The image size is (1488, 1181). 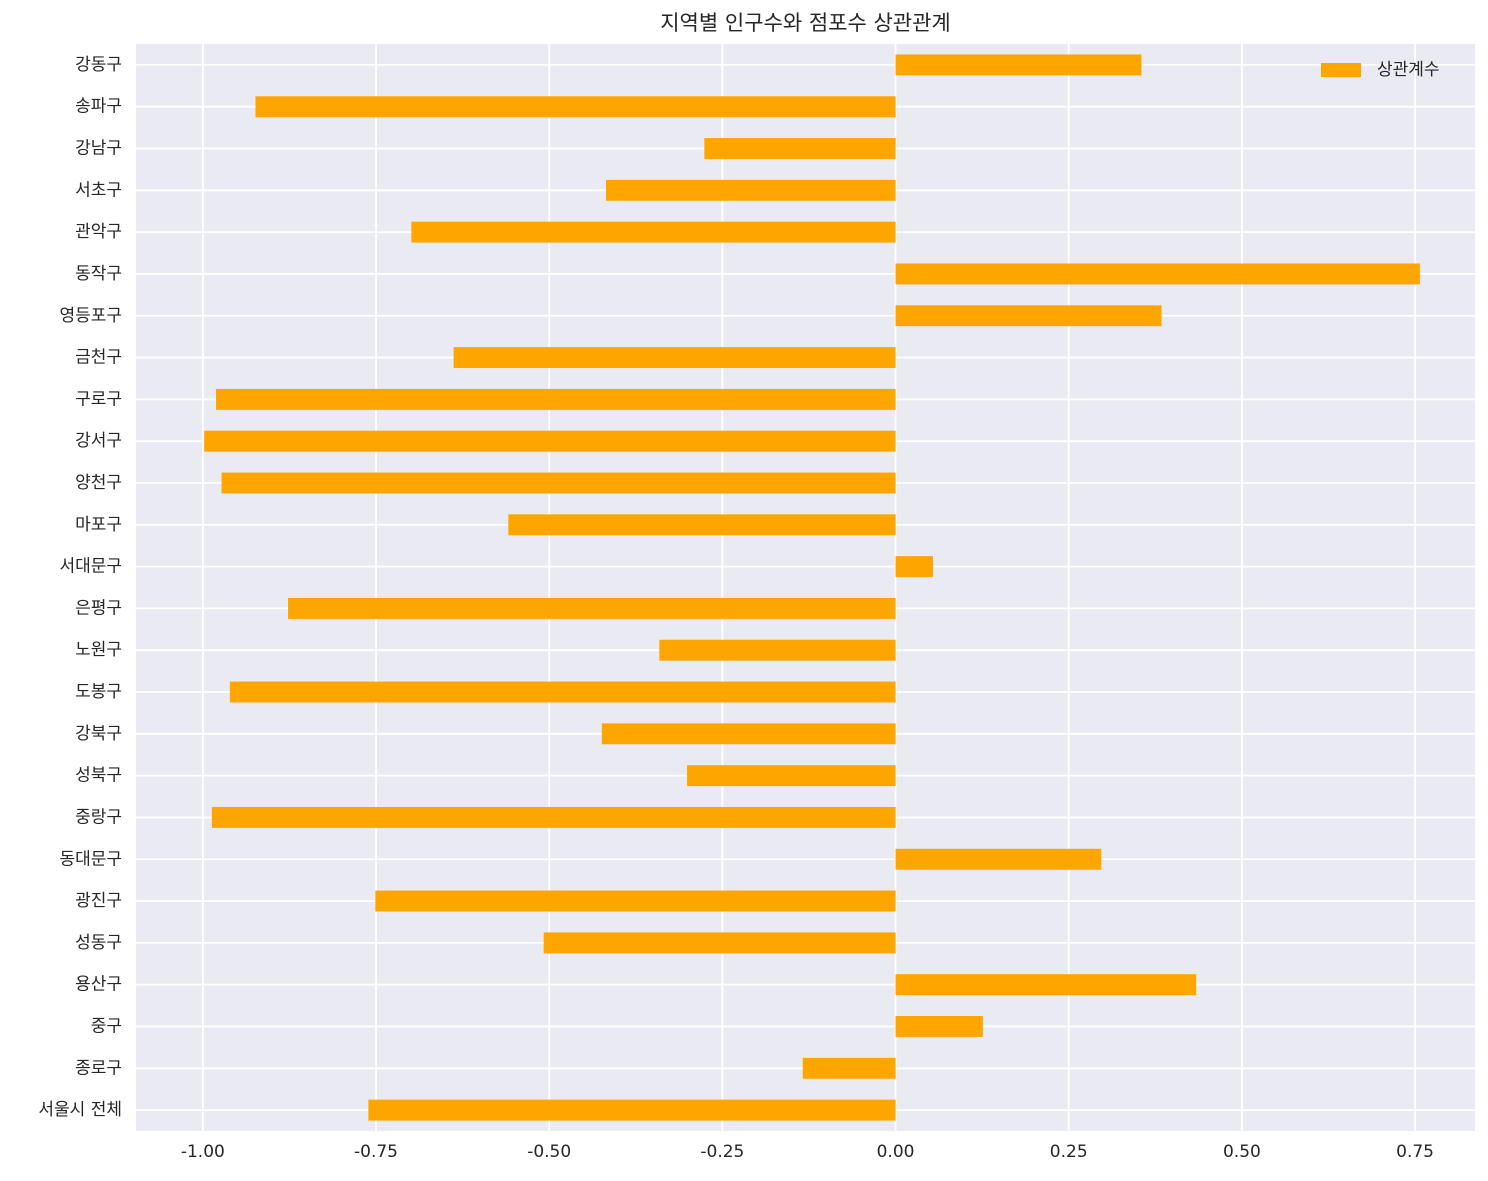 What do you see at coordinates (748, 734) in the screenshot?
I see `bar-강북구` at bounding box center [748, 734].